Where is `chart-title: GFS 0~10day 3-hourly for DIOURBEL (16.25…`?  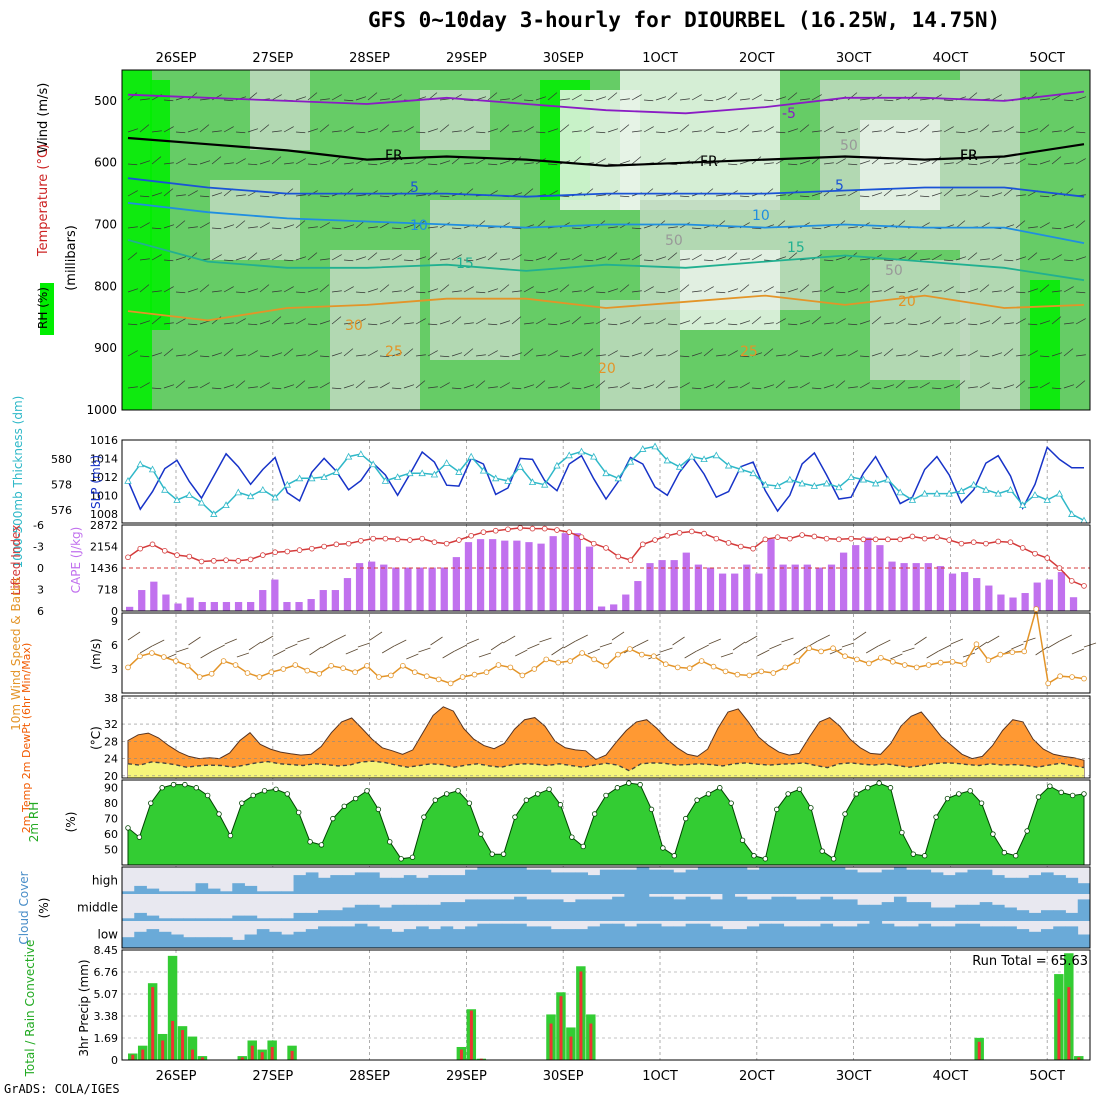 chart-title: GFS 0~10day 3-hourly for DIOURBEL (16.25… is located at coordinates (684, 20).